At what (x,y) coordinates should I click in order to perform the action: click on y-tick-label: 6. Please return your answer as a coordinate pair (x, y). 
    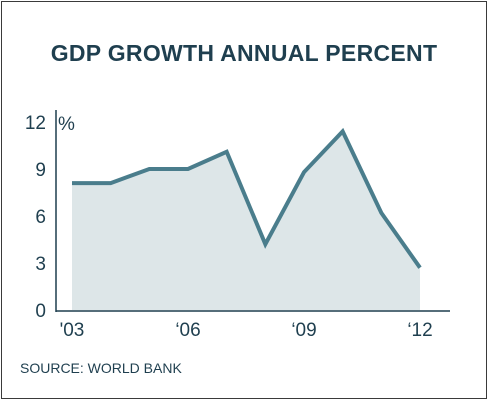
    Looking at the image, I should click on (40, 217).